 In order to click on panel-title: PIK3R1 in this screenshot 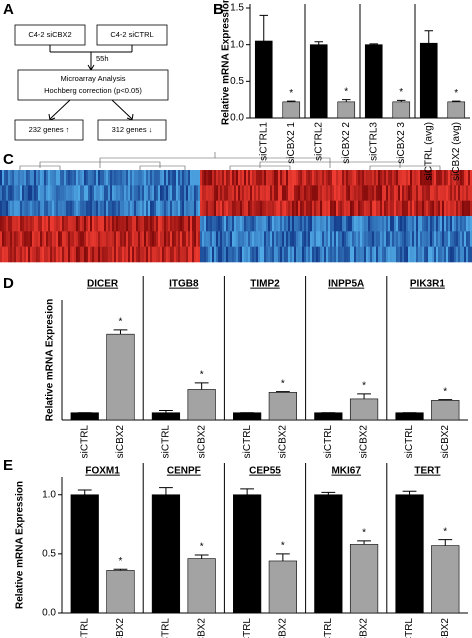, I will do `click(427, 284)`.